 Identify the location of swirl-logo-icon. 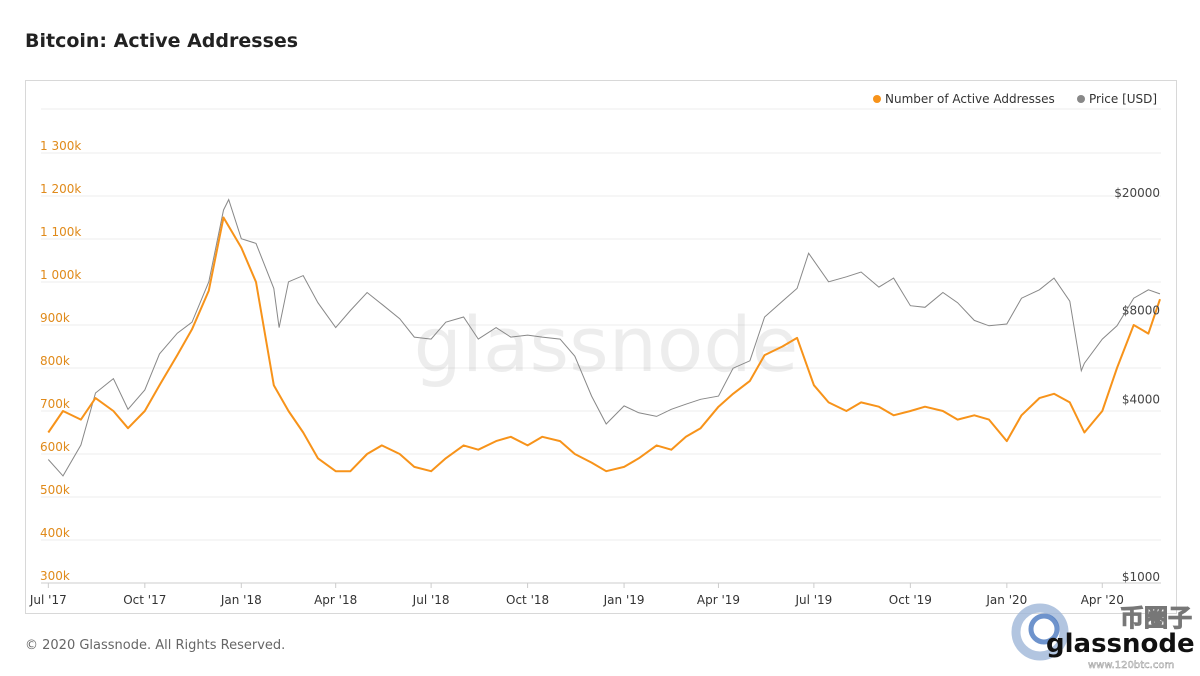
(1040, 632).